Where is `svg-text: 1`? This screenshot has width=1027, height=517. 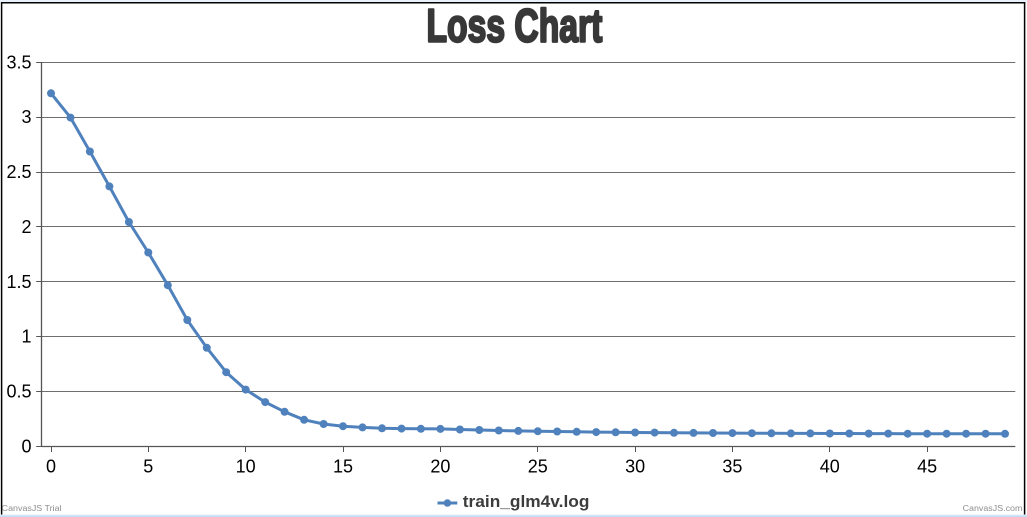 svg-text: 1 is located at coordinates (26, 337).